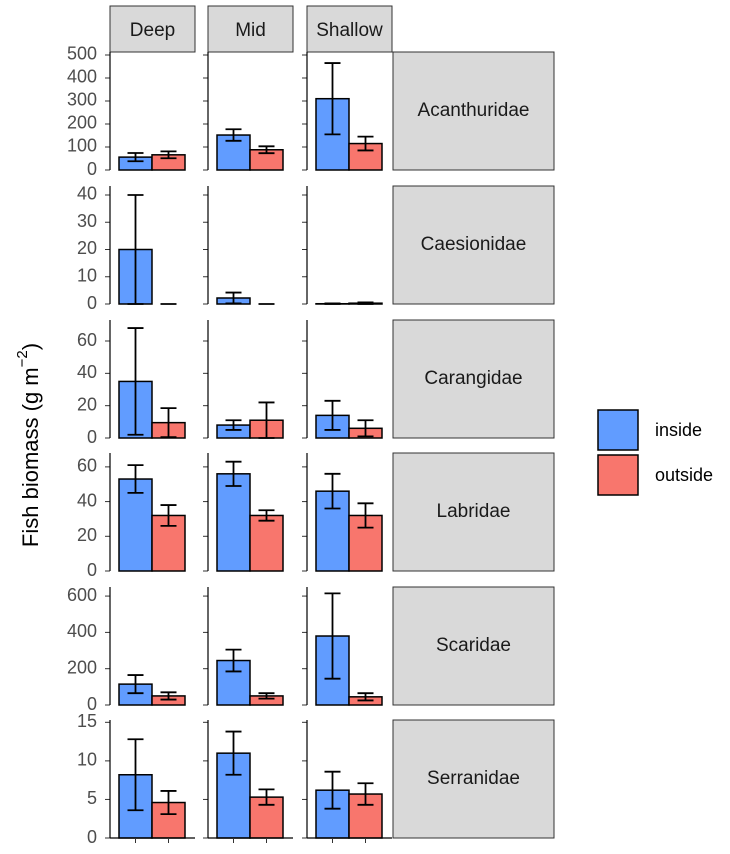 Image resolution: width=730 pixels, height=854 pixels. Describe the element at coordinates (349, 30) in the screenshot. I see `facet-label: Shallow` at that location.